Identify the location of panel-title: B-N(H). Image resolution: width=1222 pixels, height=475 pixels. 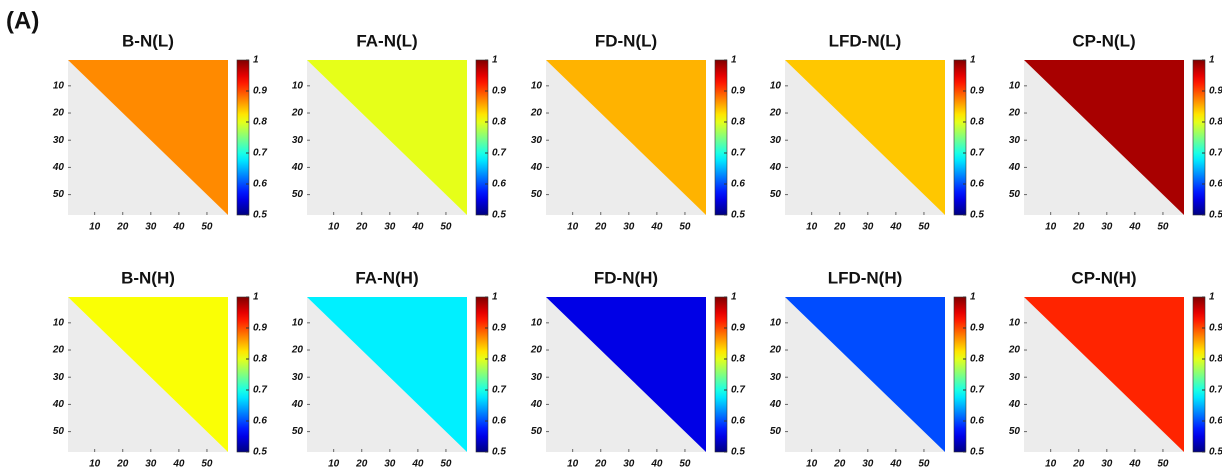
(148, 277).